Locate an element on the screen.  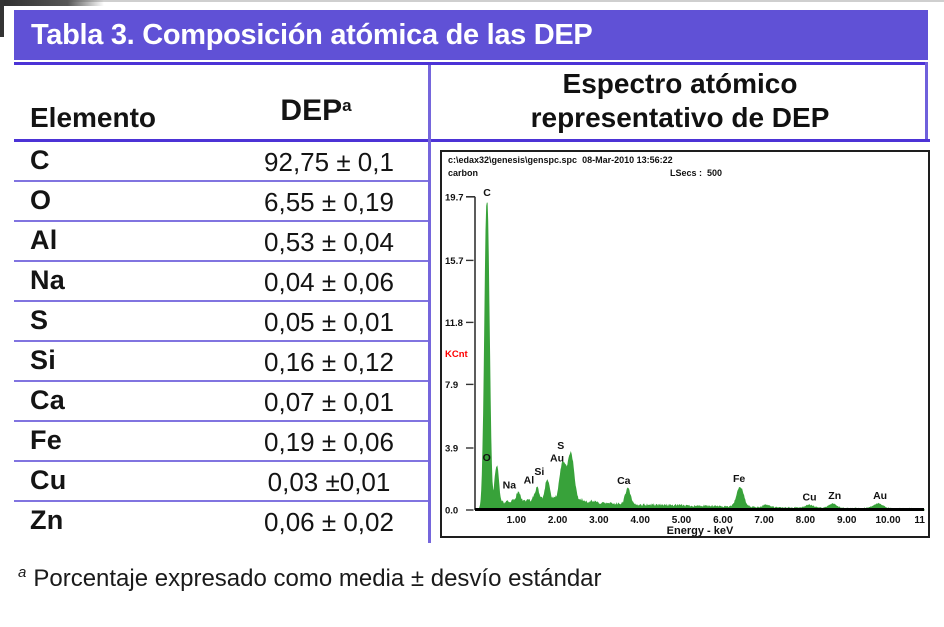
table-row: S 0,05 ± 0,01 is located at coordinates (221, 322).